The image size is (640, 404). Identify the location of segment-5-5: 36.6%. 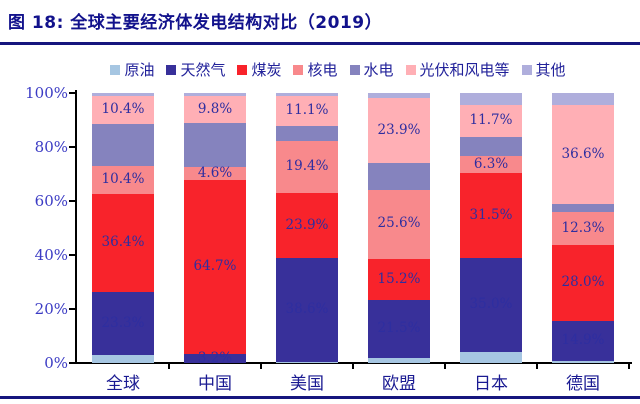
(583, 154).